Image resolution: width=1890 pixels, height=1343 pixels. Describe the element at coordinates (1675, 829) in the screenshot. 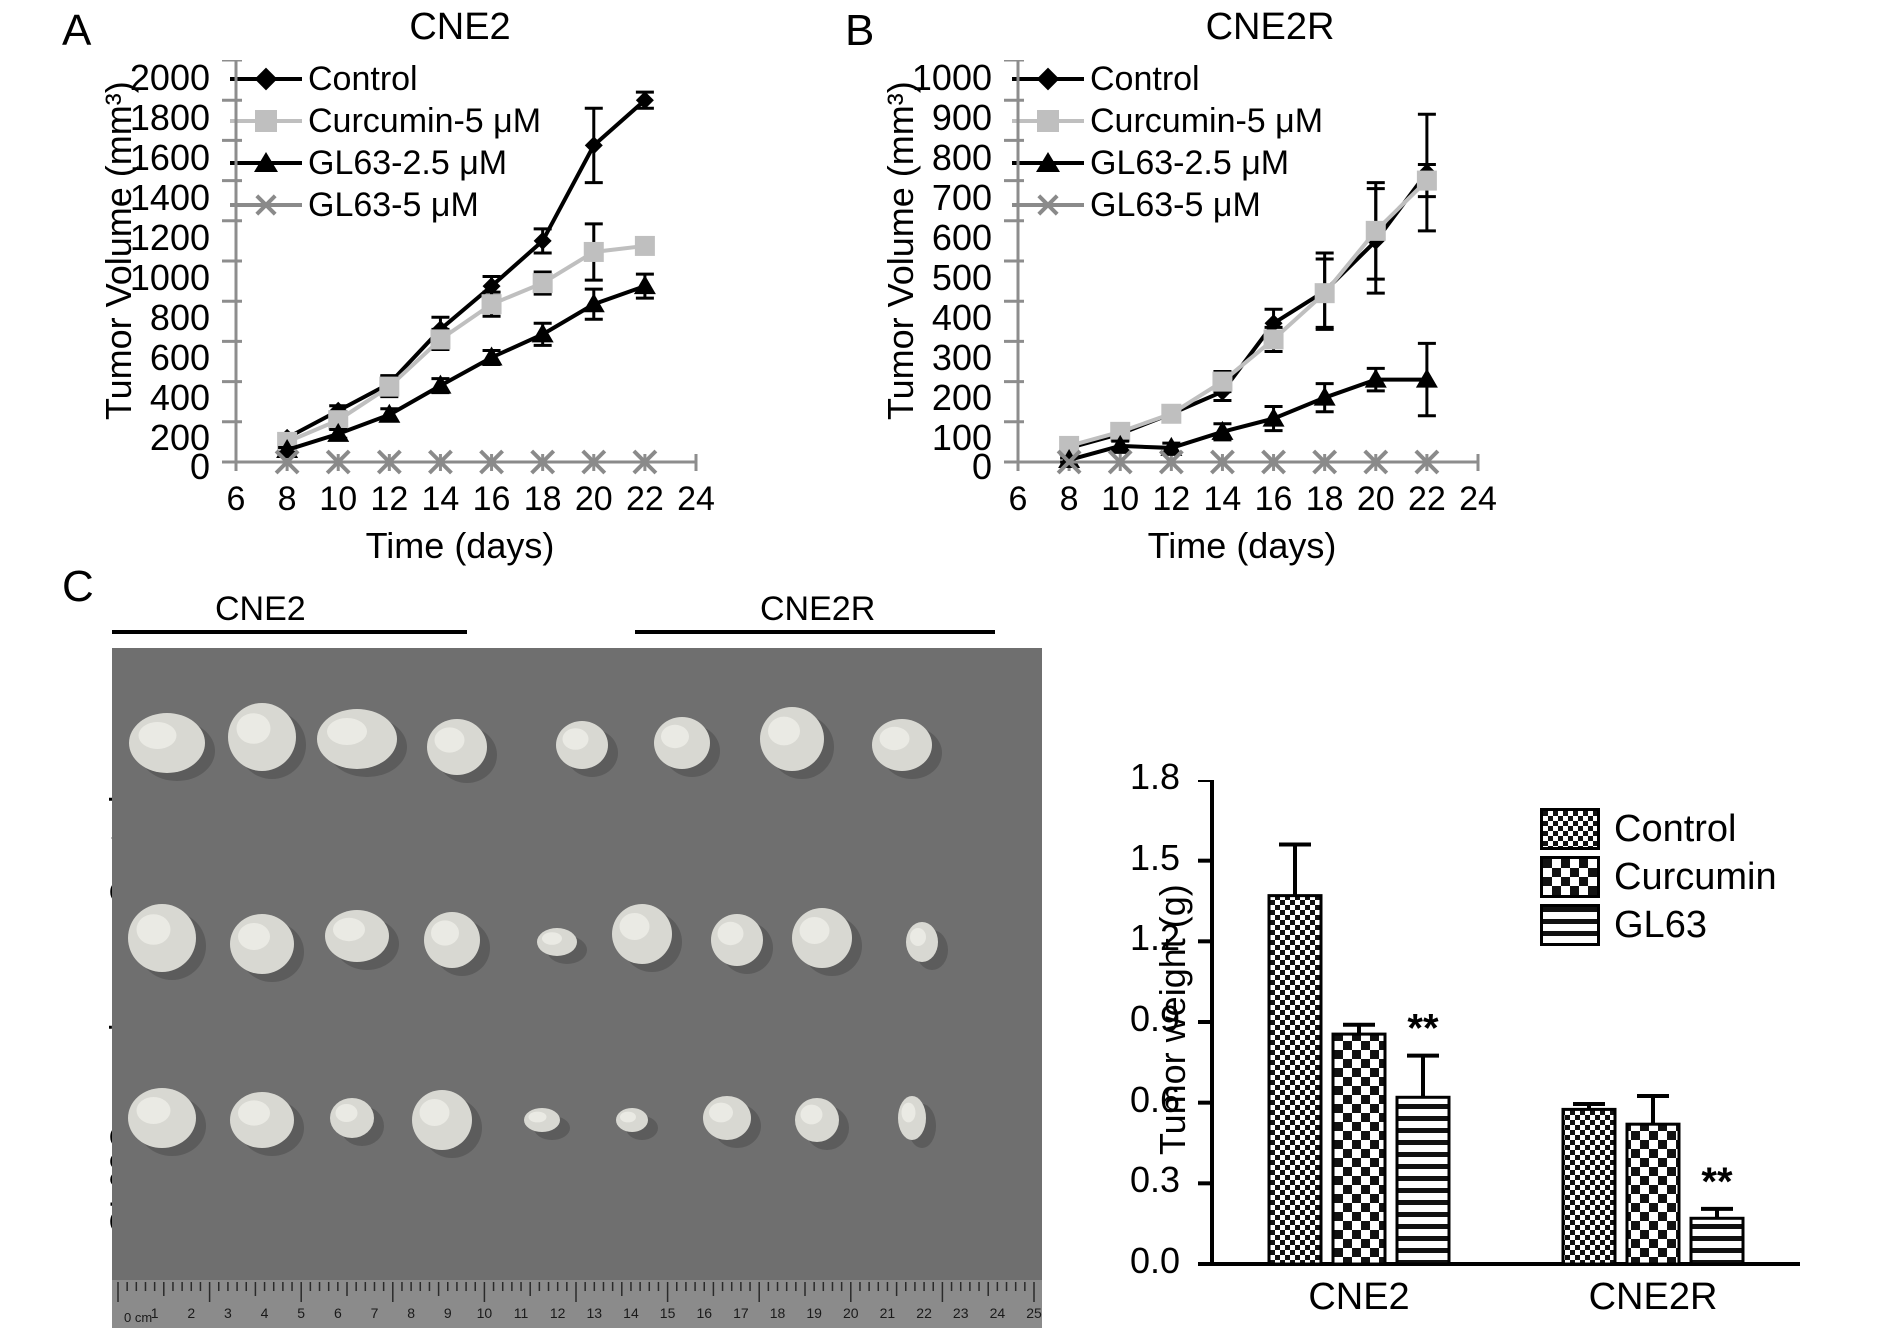

I see `bar-legend-label: Control` at that location.